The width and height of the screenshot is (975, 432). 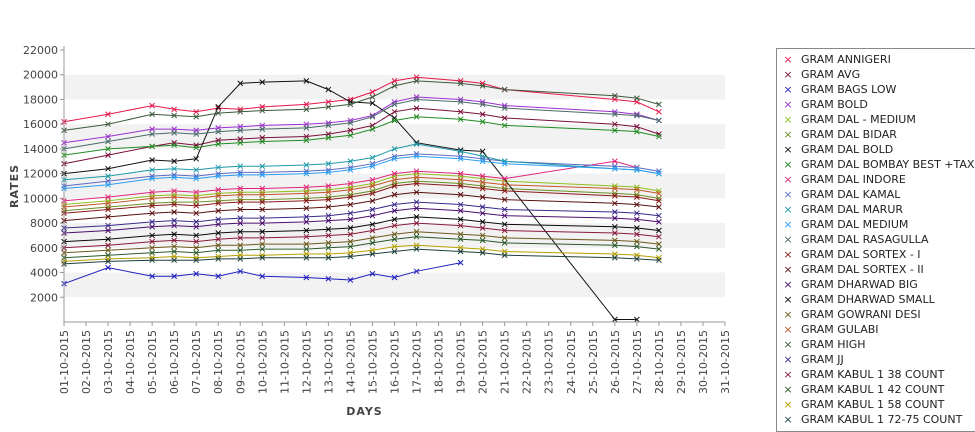 What do you see at coordinates (417, 362) in the screenshot?
I see `x-tick-label: 17-10-2015` at bounding box center [417, 362].